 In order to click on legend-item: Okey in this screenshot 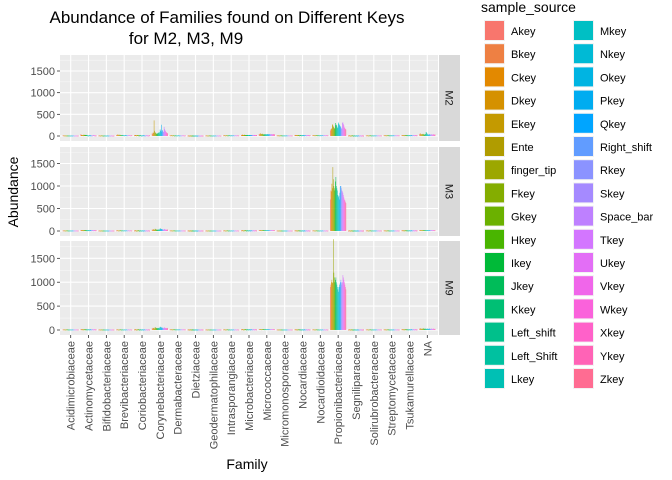, I will do `click(599, 77)`.